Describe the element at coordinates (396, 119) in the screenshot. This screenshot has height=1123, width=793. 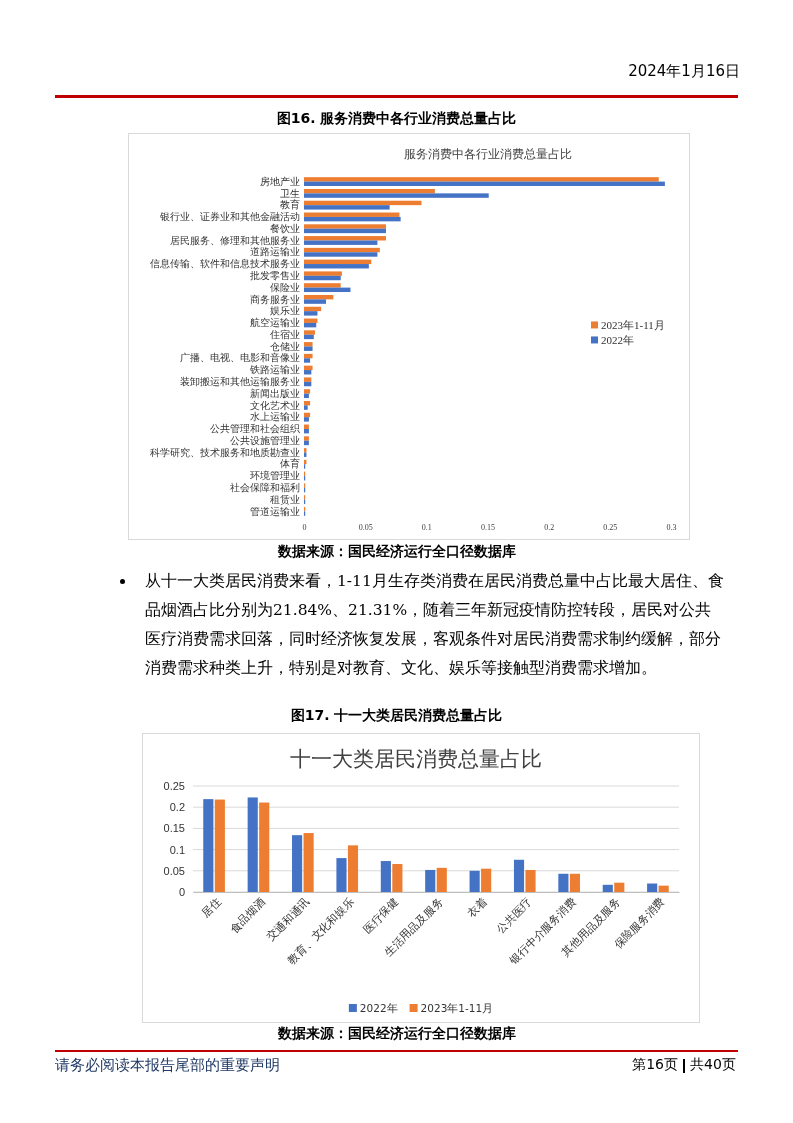
I see `chart-title: 图16. 服务消费中各行业消费总量占比` at that location.